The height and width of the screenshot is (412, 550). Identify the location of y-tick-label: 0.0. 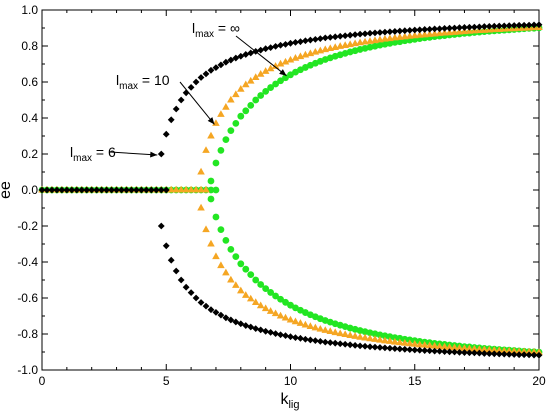
(29, 190).